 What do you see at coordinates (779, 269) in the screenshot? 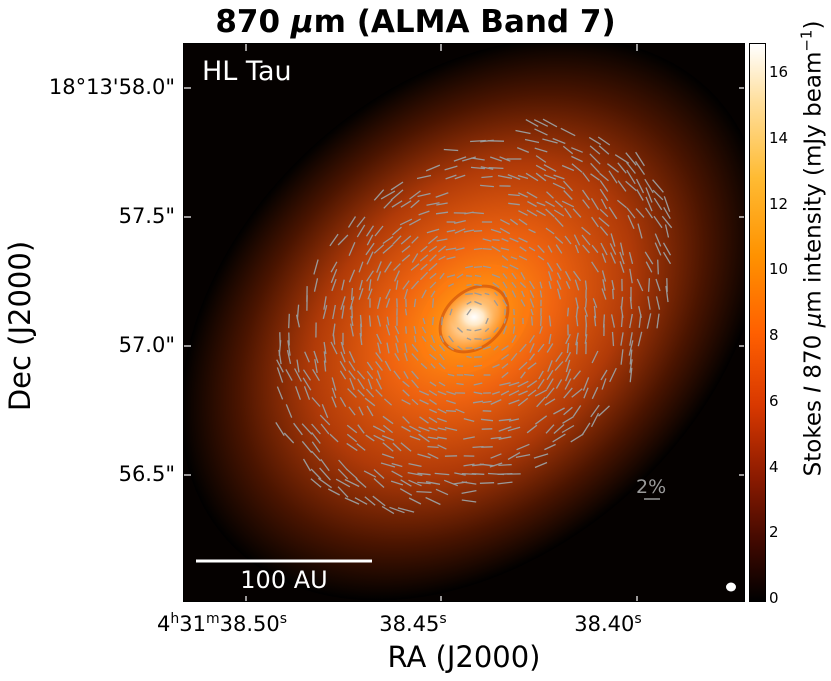
I see `colorbar-tick-label: 10` at bounding box center [779, 269].